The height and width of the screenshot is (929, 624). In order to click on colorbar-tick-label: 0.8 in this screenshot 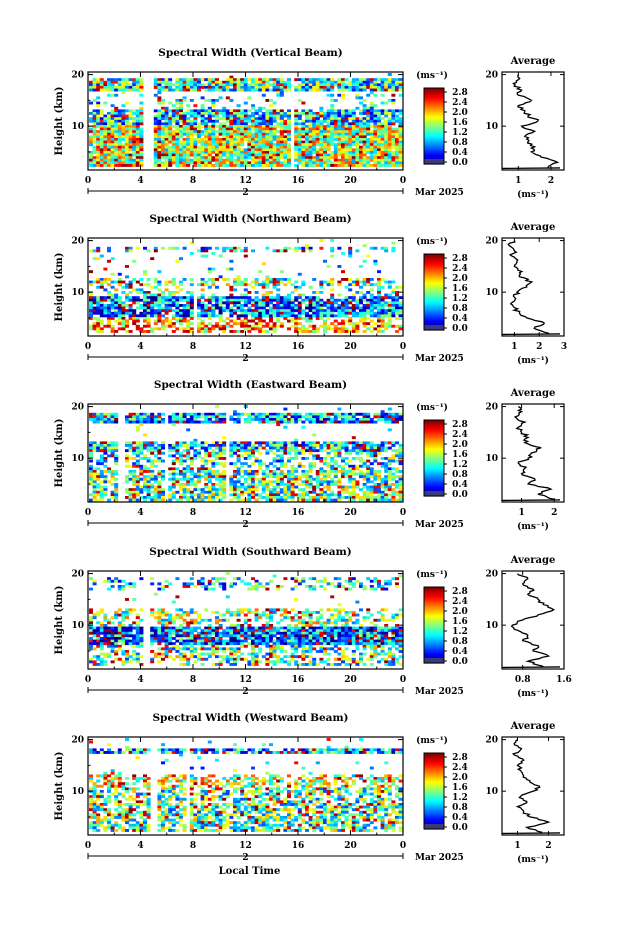, I will do `click(460, 309)`.